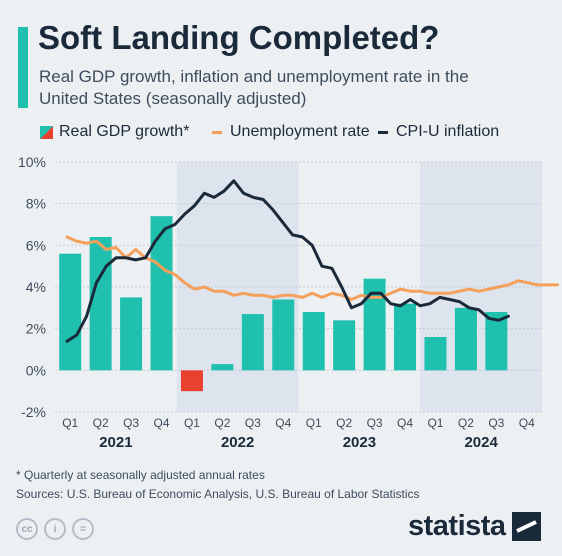 The image size is (562, 556). I want to click on legend-item-unemployment: Unemployment rate, so click(291, 132).